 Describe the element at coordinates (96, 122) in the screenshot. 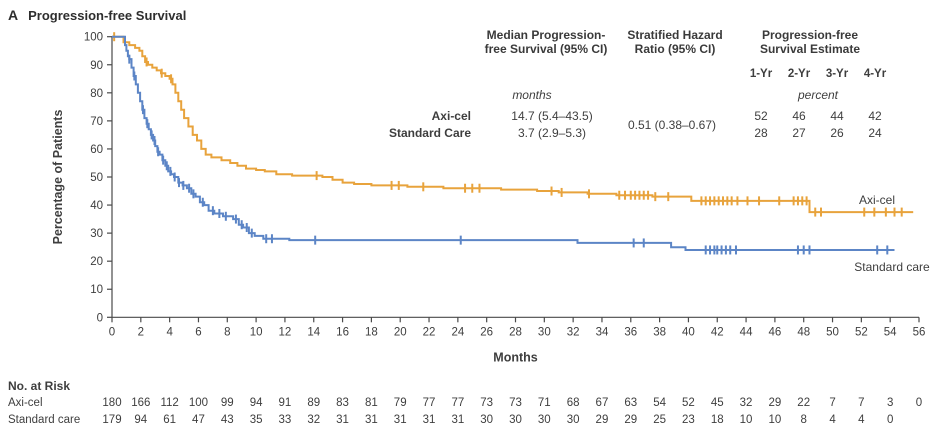

I see `y-tick-label: 70` at that location.